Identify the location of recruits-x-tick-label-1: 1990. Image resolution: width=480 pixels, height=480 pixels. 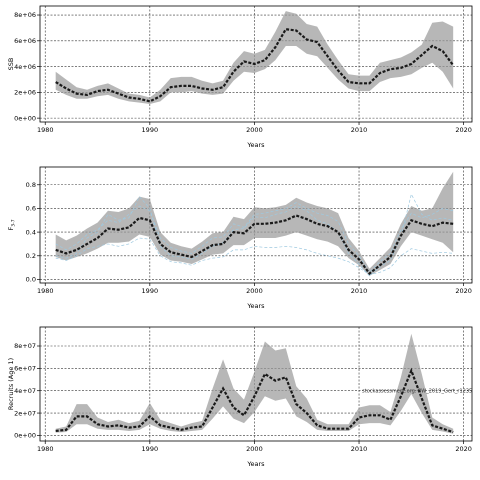
(150, 449).